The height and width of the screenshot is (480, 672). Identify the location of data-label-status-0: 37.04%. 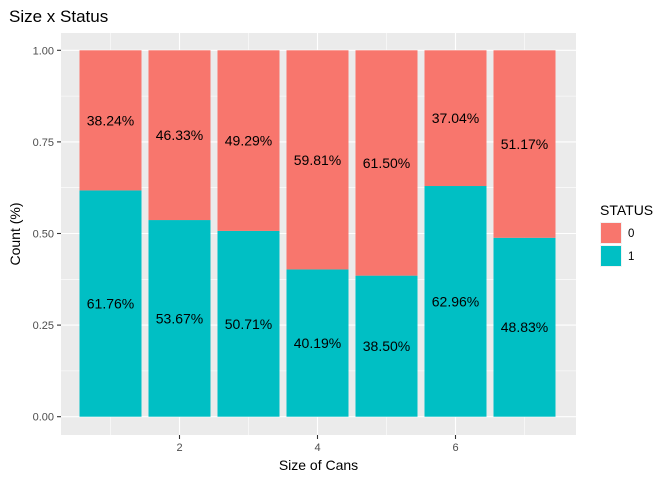
(455, 118).